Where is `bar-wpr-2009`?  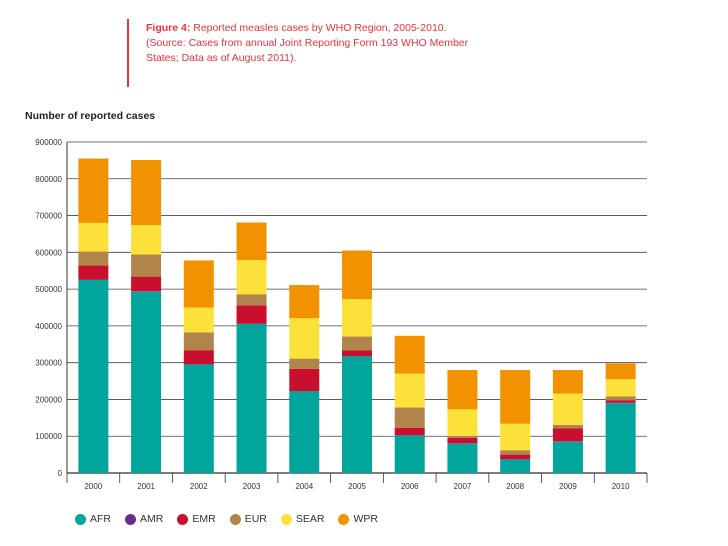 bar-wpr-2009 is located at coordinates (567, 382).